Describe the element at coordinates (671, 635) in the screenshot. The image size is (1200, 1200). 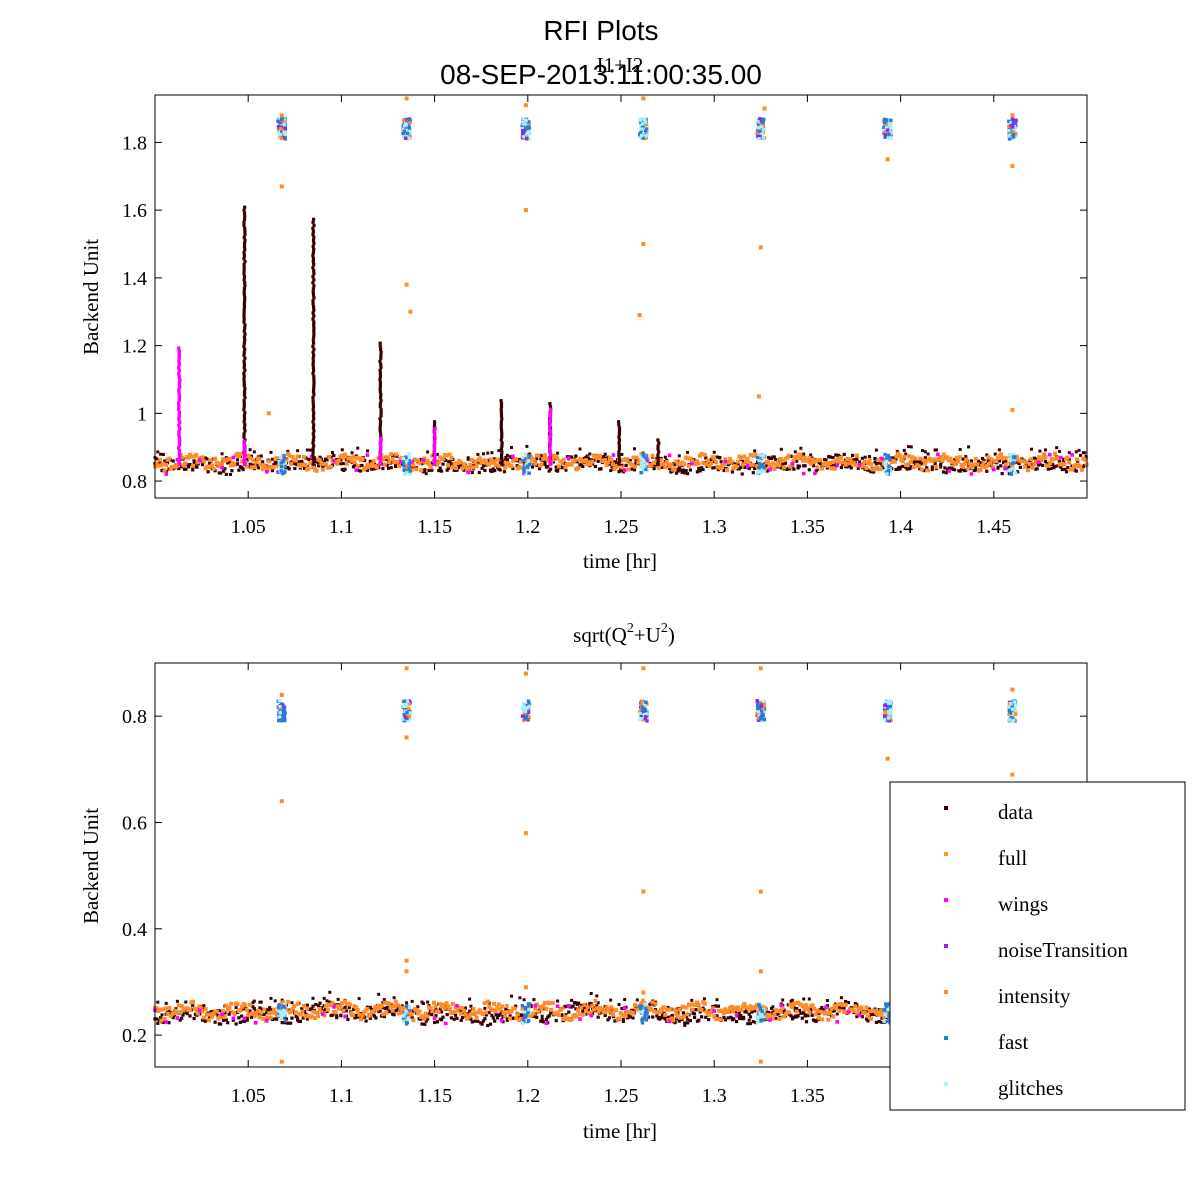
I see `title-part: )` at that location.